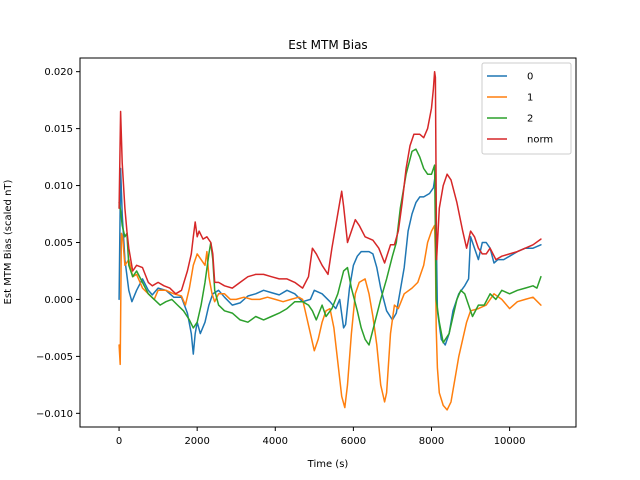  Describe the element at coordinates (58, 72) in the screenshot. I see `y-tick-label: 0.020` at that location.